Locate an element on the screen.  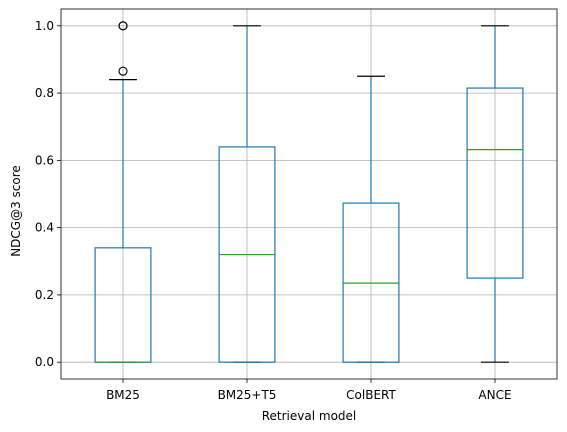
box-colbert is located at coordinates (371, 219).